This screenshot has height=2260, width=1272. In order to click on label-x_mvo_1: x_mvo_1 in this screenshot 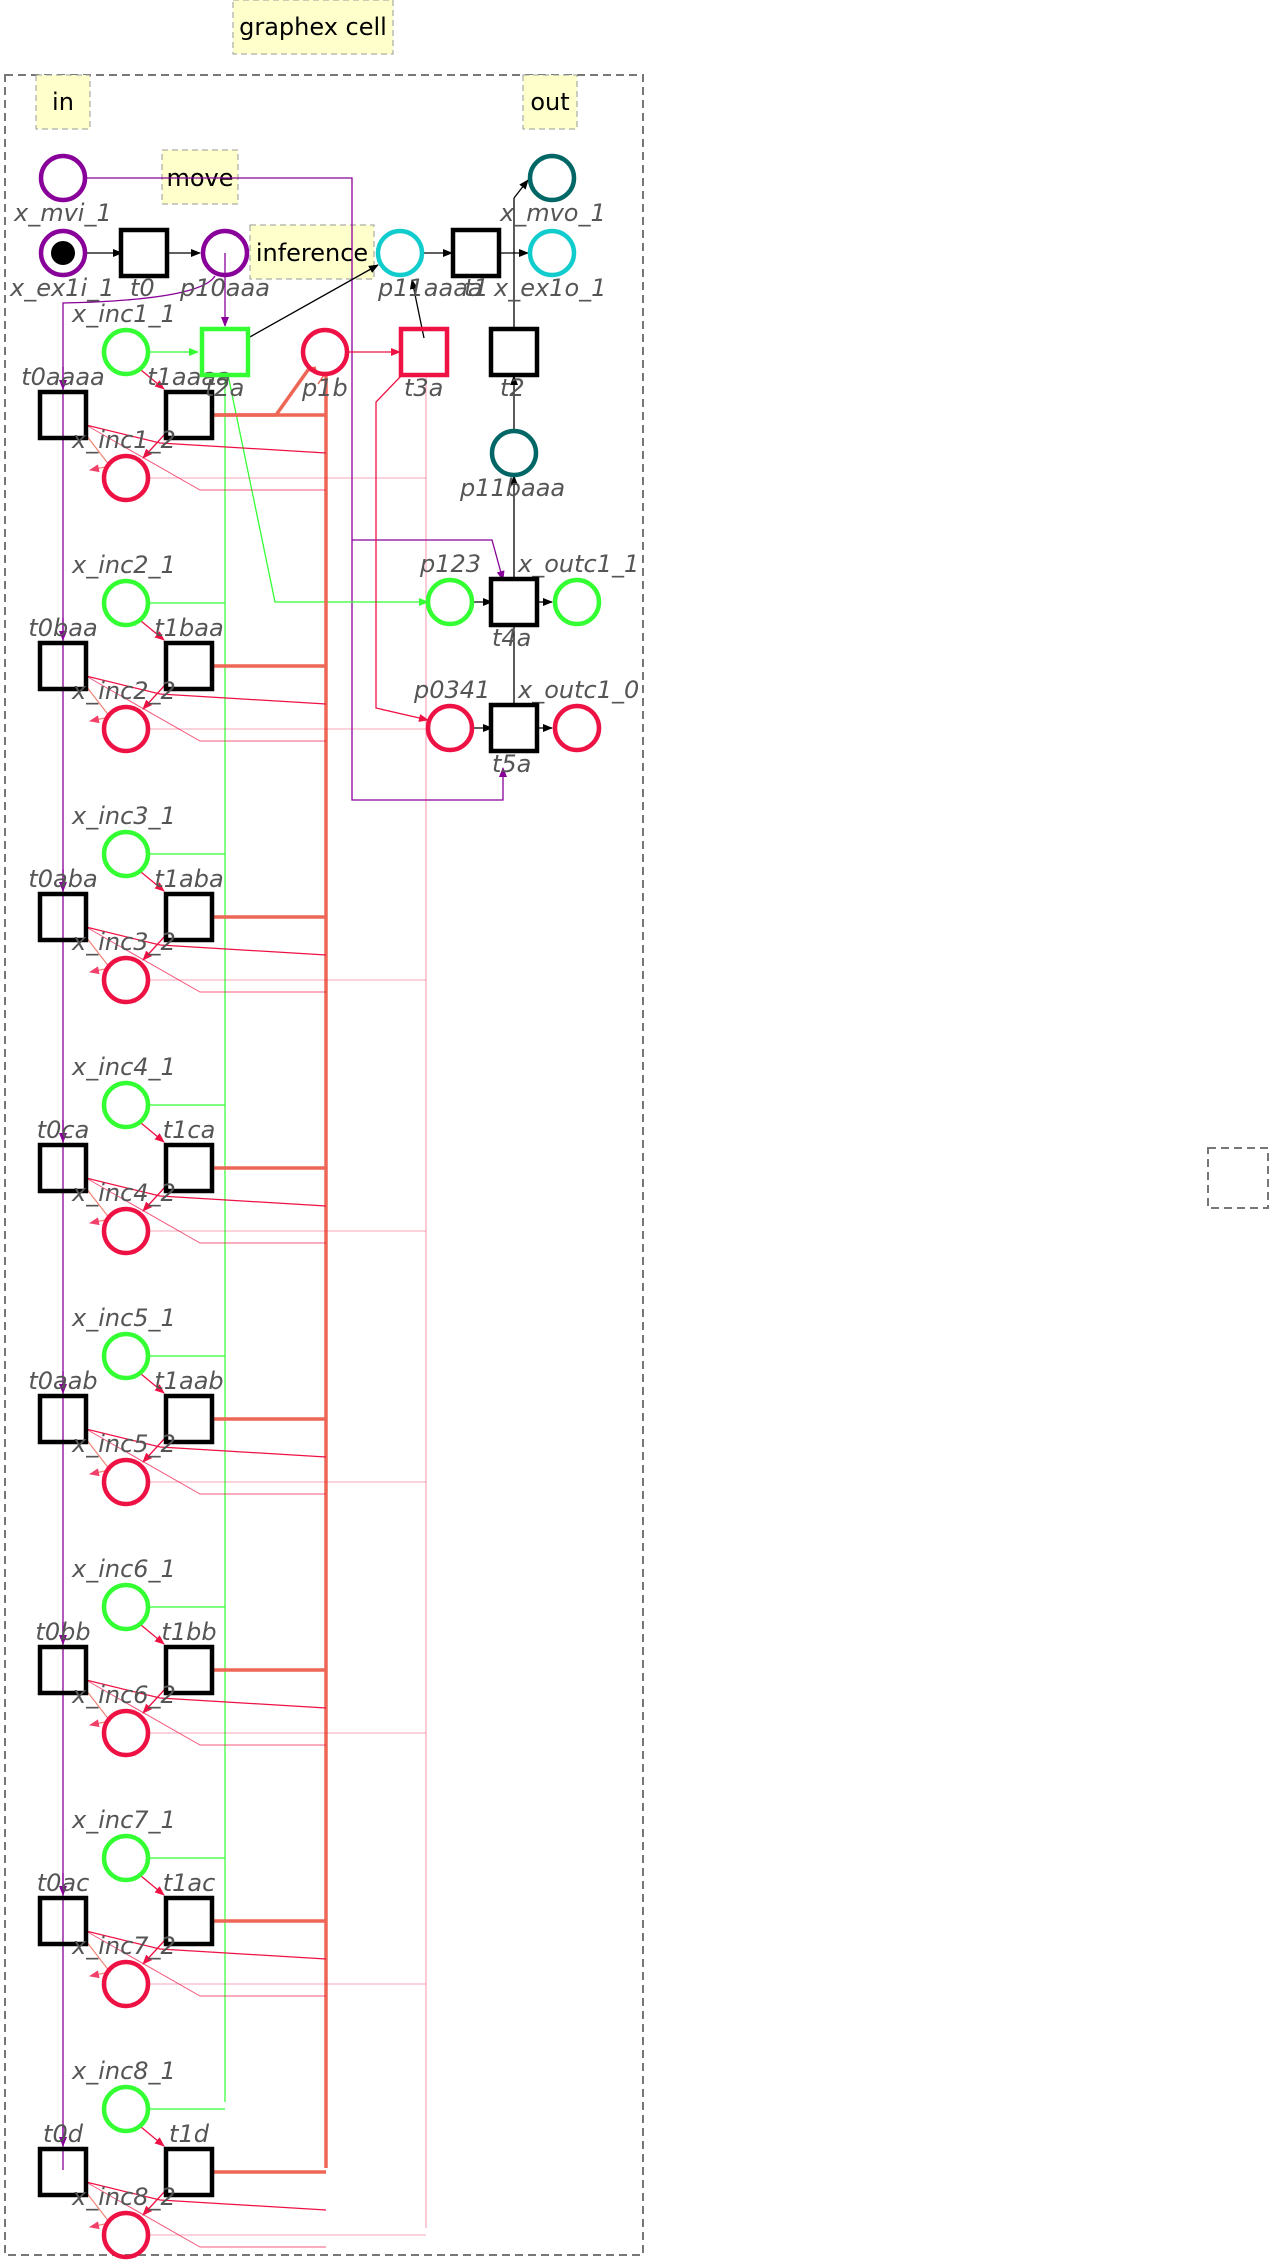, I will do `click(552, 213)`.